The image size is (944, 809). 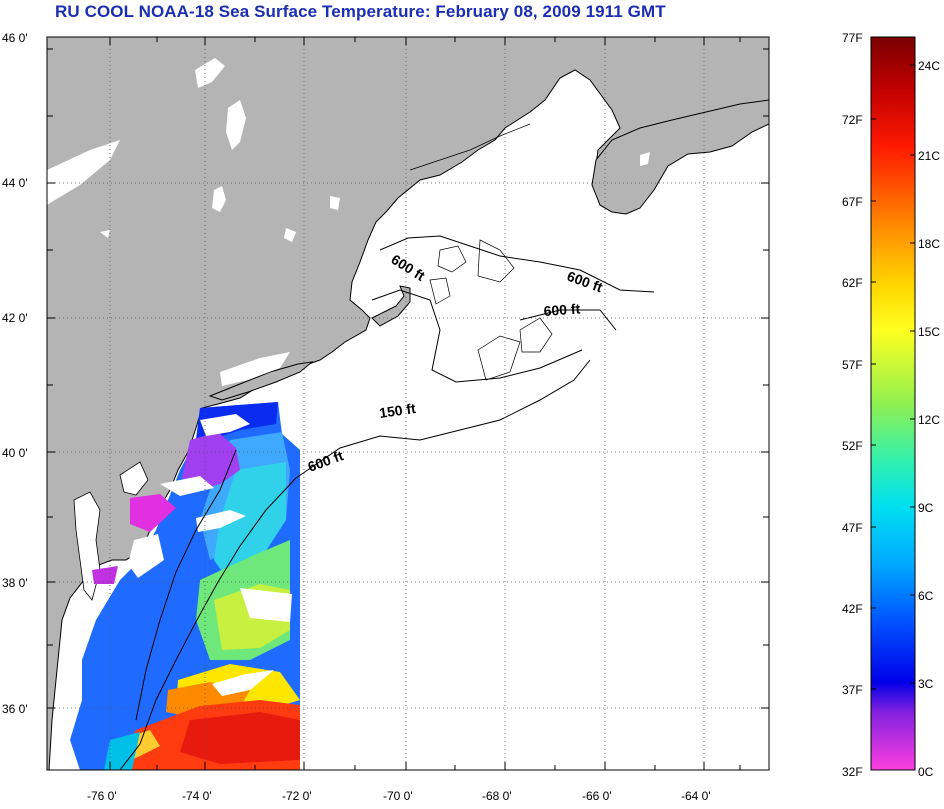 I want to click on contour-label-600ft-georges: 600 ft, so click(x=562, y=309).